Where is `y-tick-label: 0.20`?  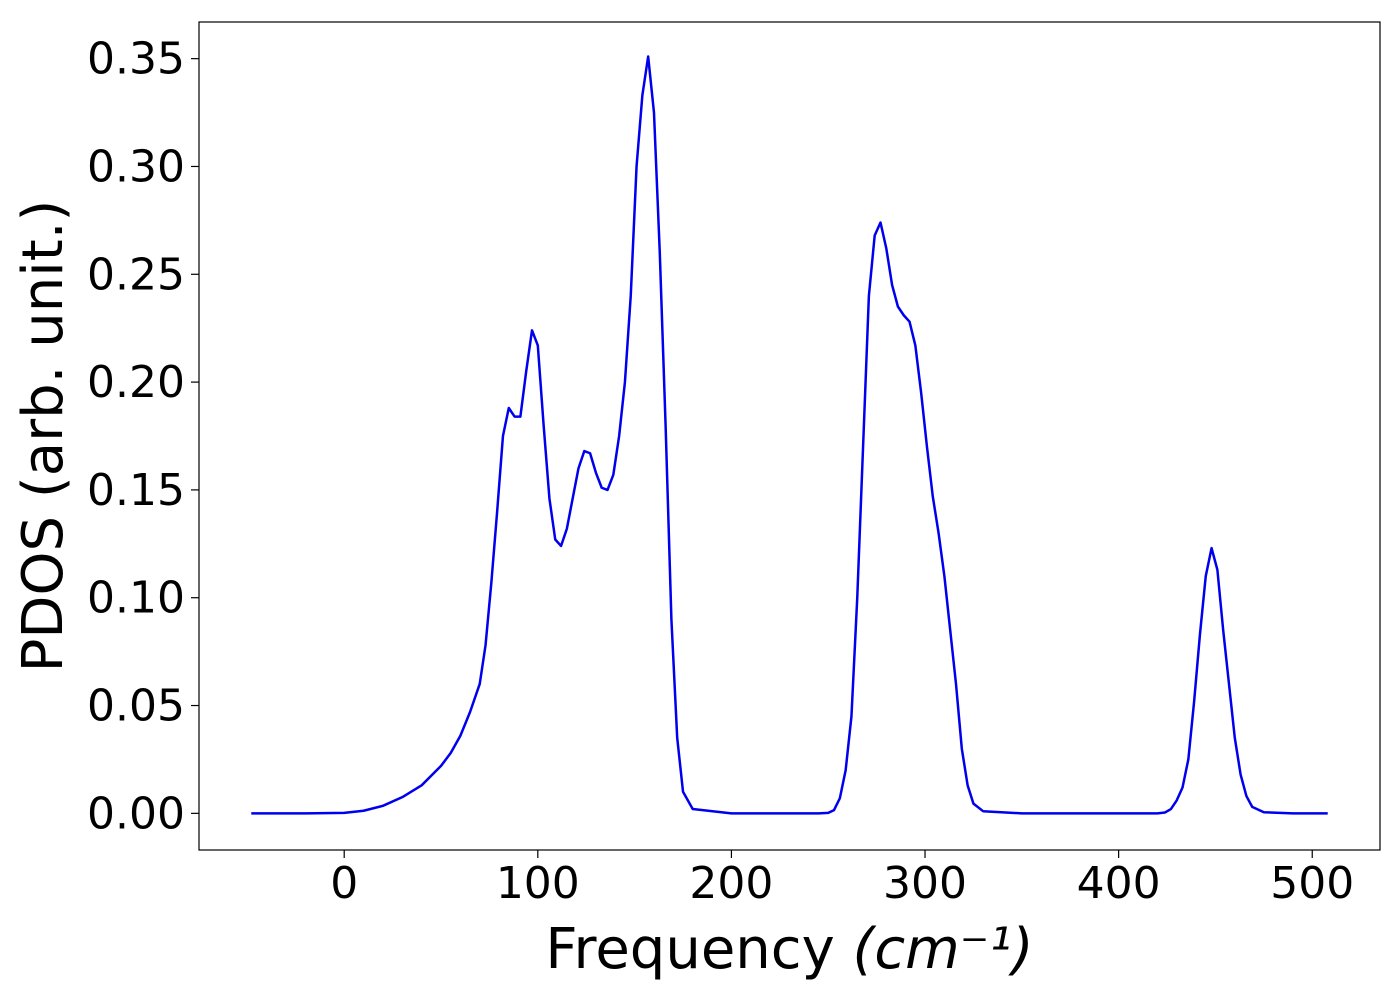
y-tick-label: 0.20 is located at coordinates (136, 382).